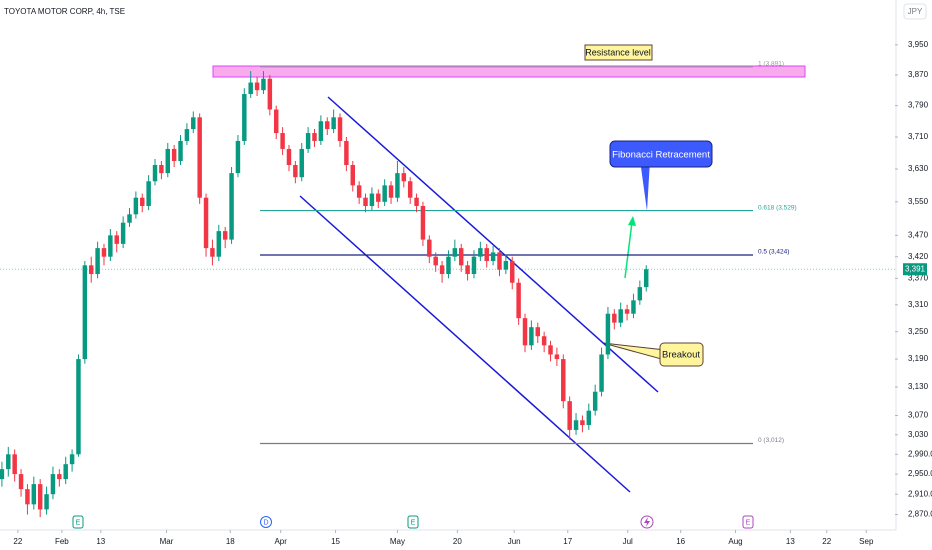 The height and width of the screenshot is (550, 932). I want to click on y-tick-label: 2,870.0, so click(920, 514).